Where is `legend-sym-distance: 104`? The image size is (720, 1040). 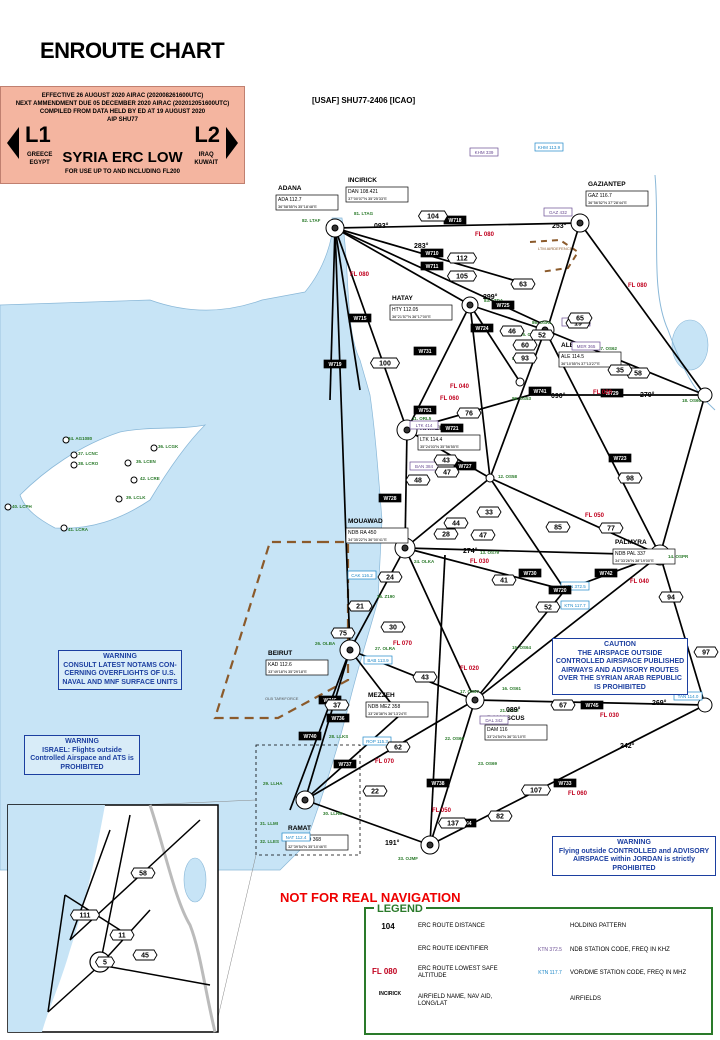 legend-sym-distance: 104 is located at coordinates (388, 926).